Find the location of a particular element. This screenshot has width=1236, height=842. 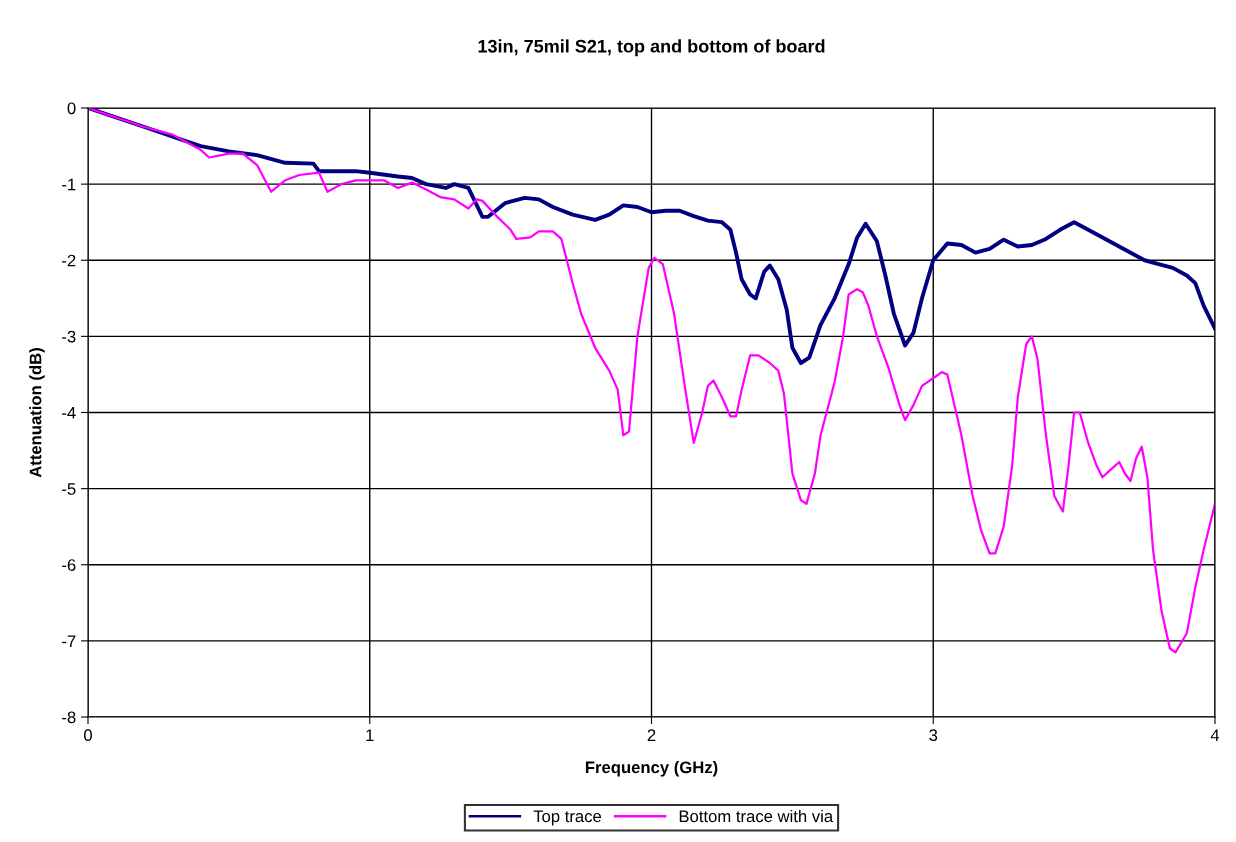

x-axis-title: Frequency (GHz) is located at coordinates (651, 769).